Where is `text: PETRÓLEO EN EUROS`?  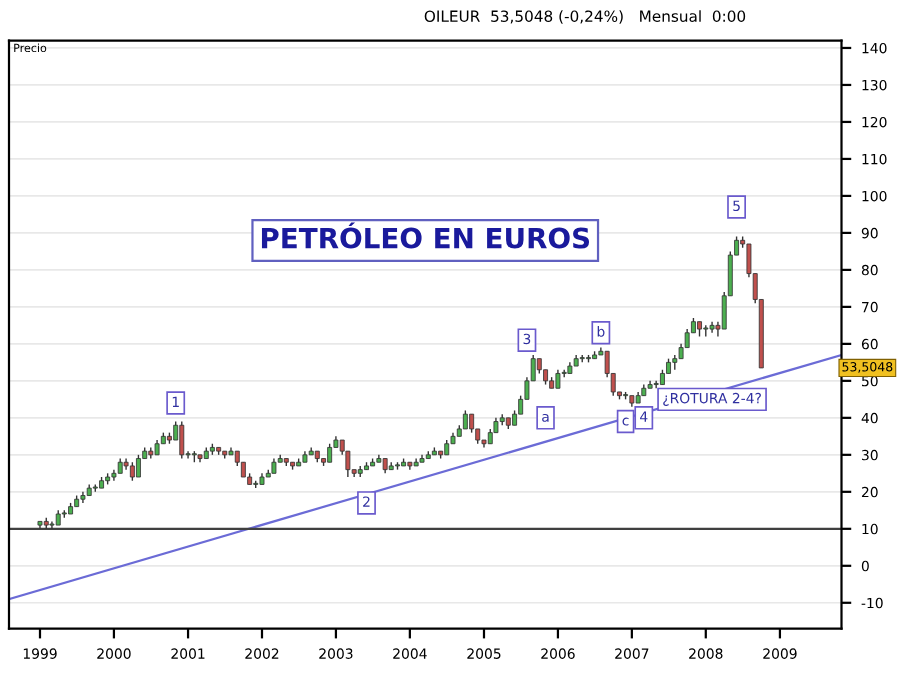 text: PETRÓLEO EN EUROS is located at coordinates (425, 235).